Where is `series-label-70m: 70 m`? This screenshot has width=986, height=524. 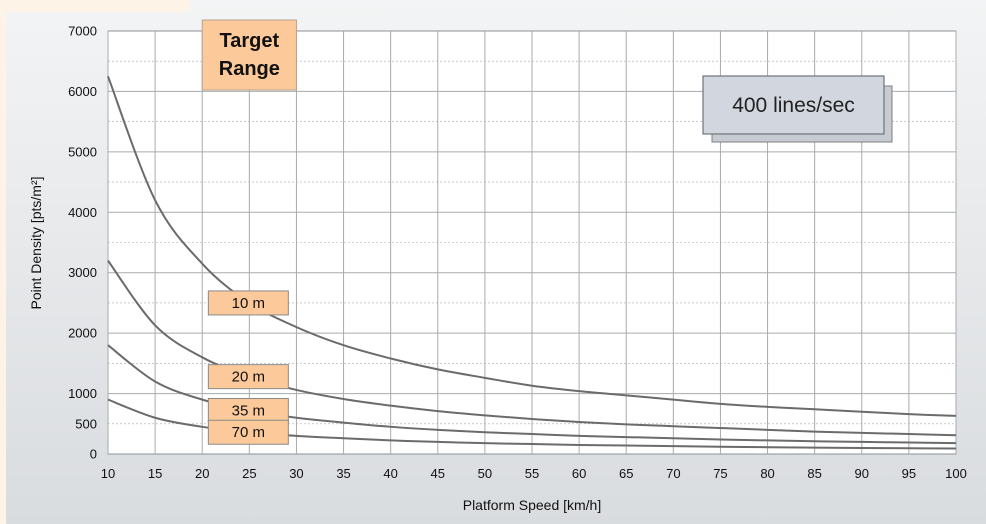
series-label-70m: 70 m is located at coordinates (248, 432).